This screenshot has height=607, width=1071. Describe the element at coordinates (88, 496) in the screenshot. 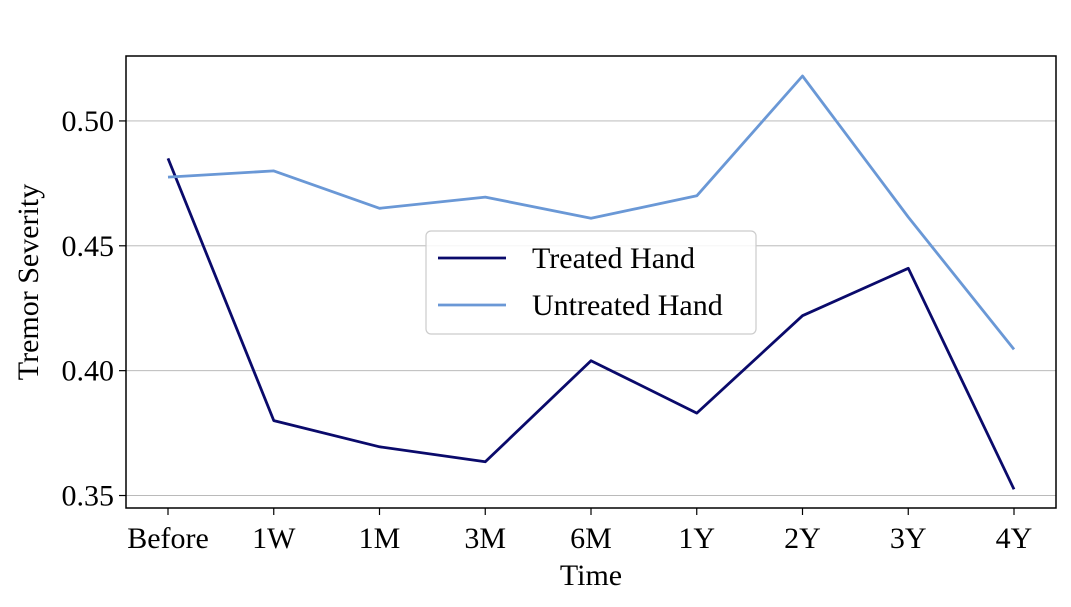

I see `y-tick-label: 0.35` at that location.